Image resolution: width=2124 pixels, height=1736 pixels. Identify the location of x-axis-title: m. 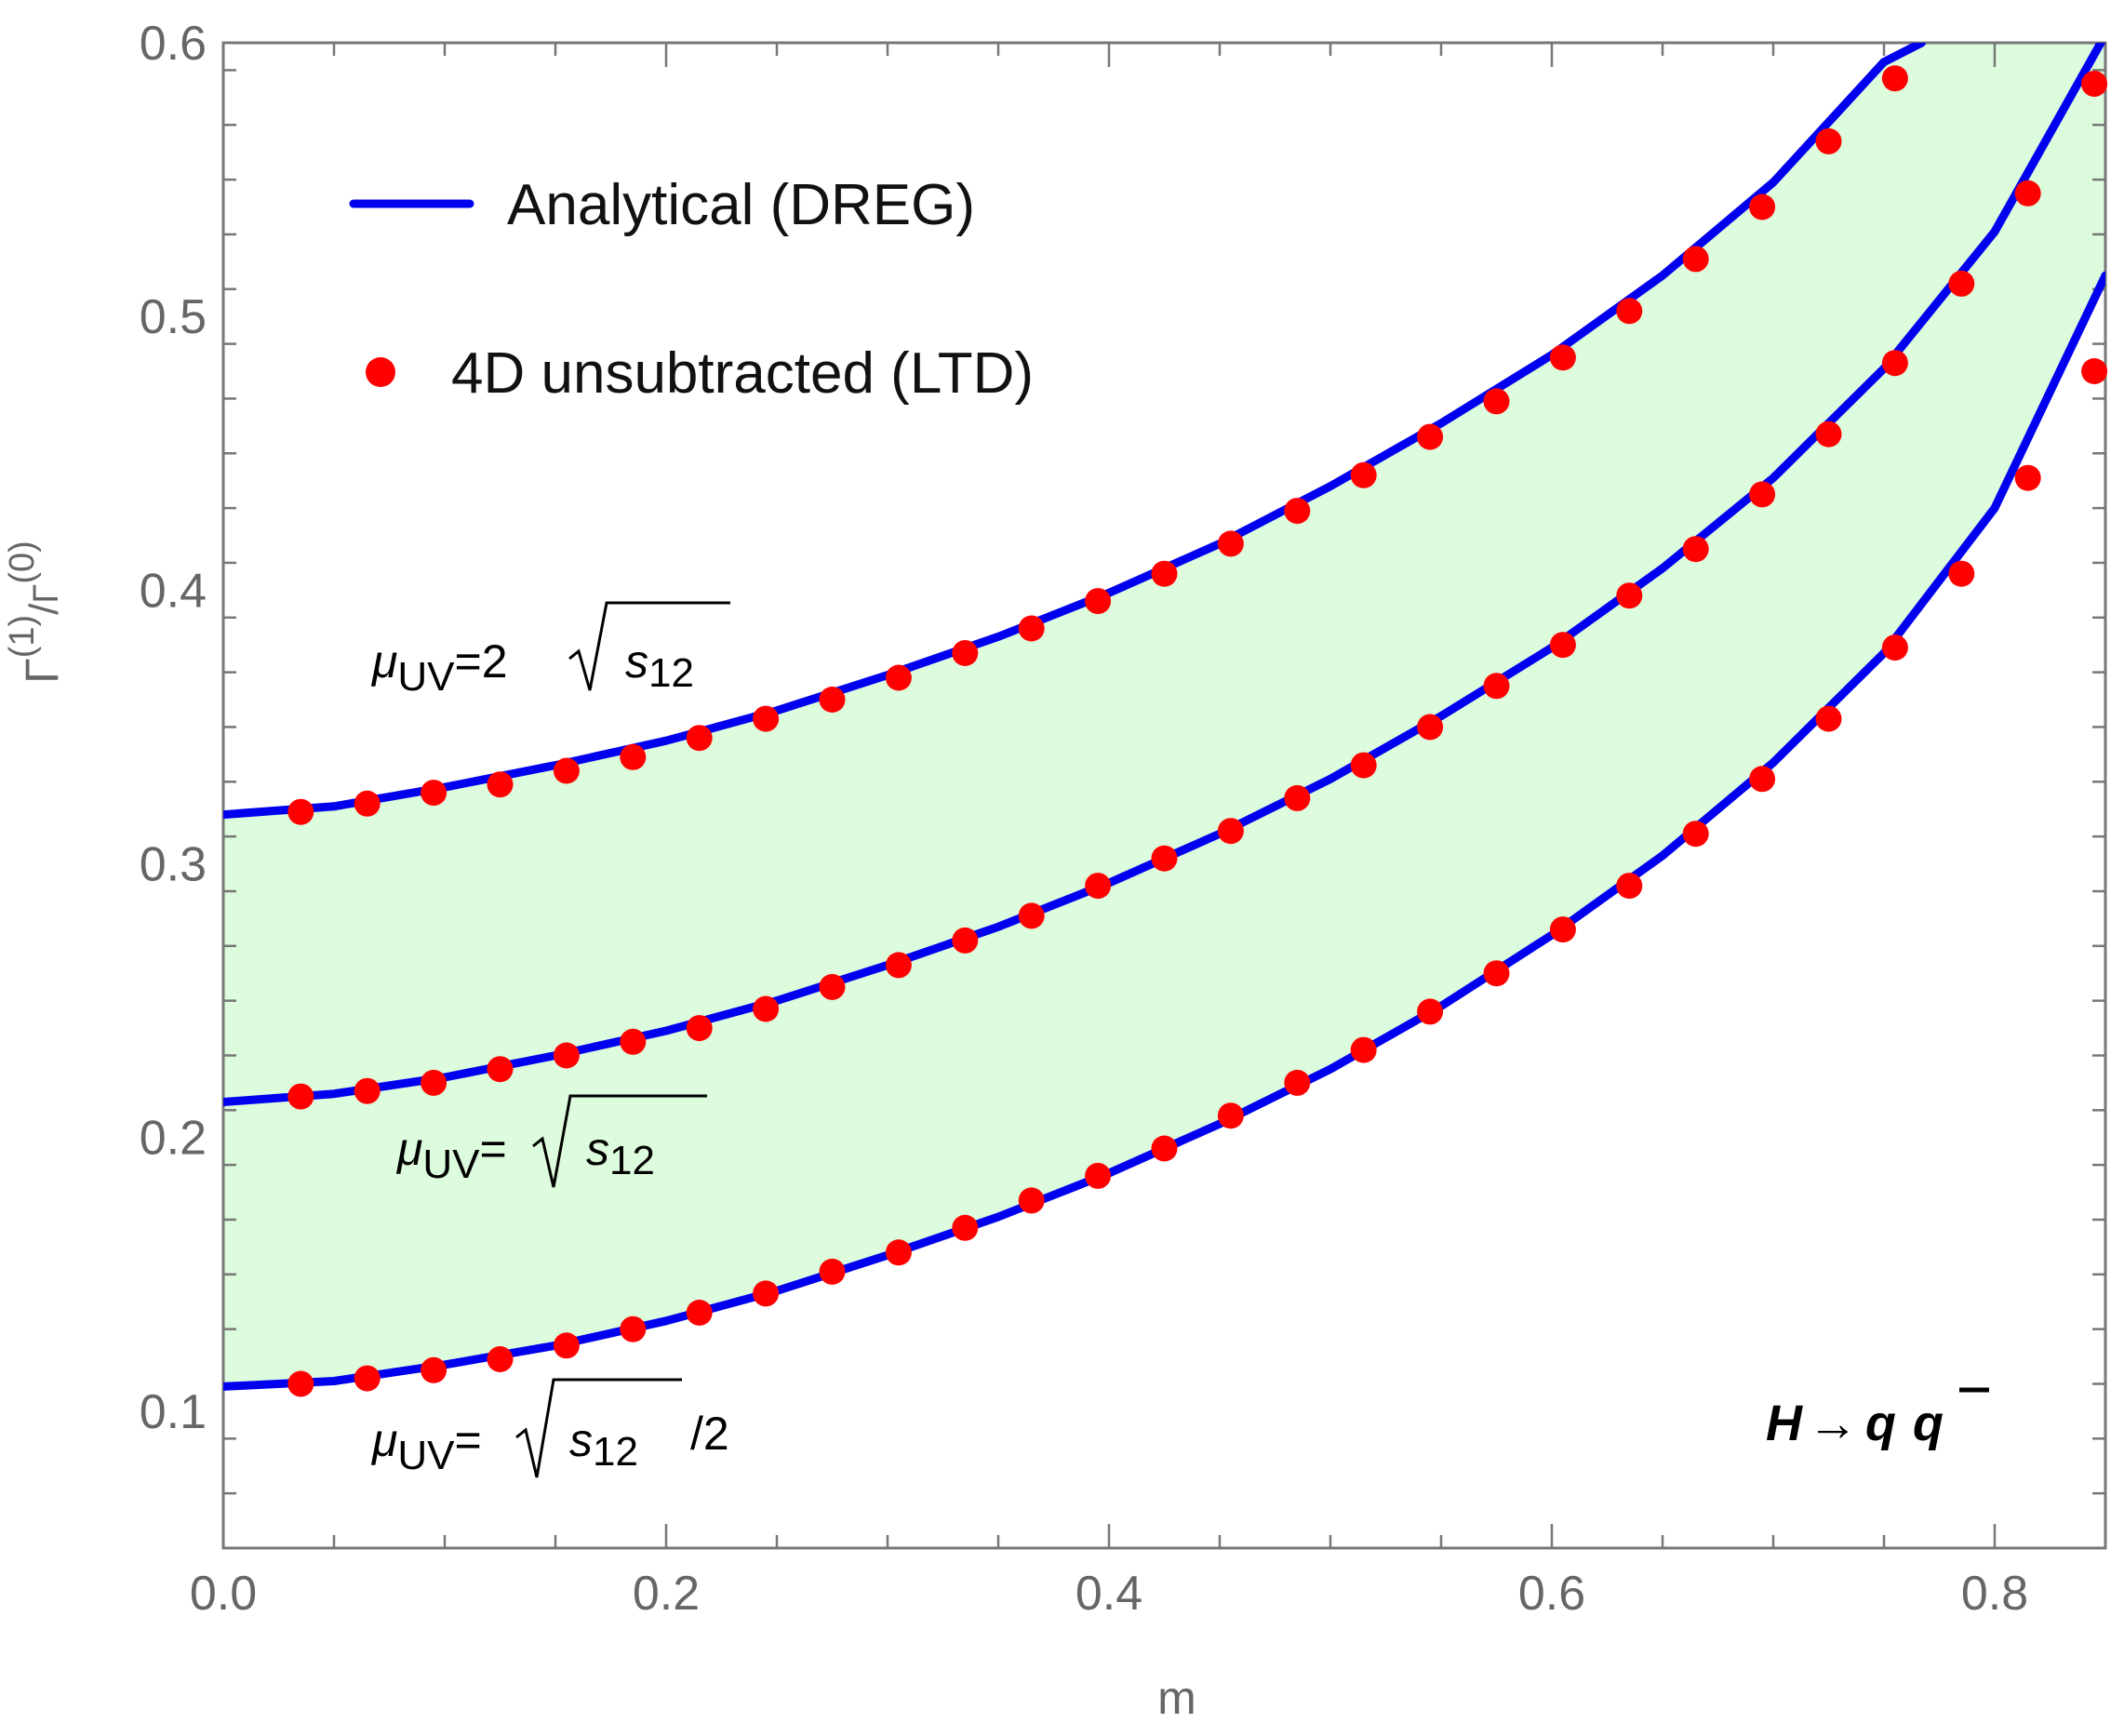
(1176, 1698).